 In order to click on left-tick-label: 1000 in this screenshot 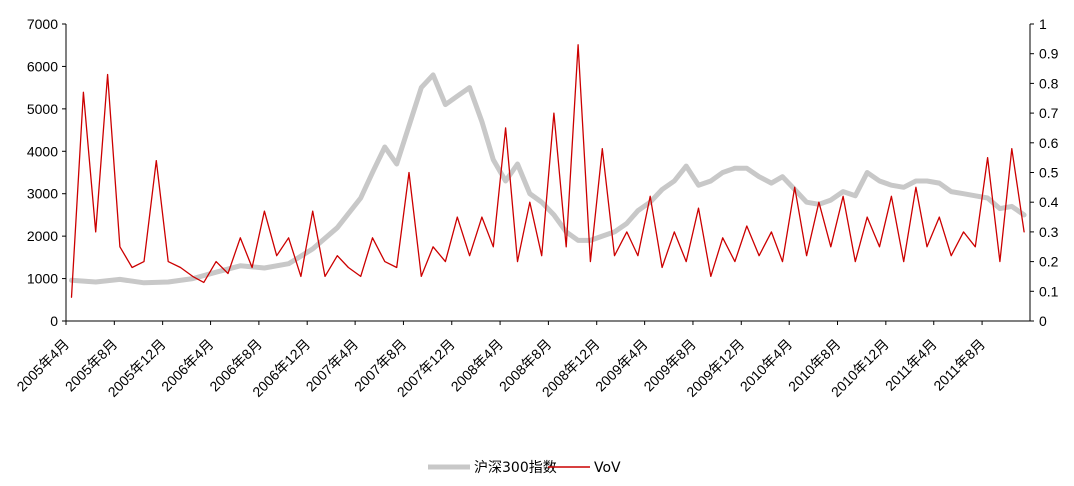, I will do `click(42, 279)`.